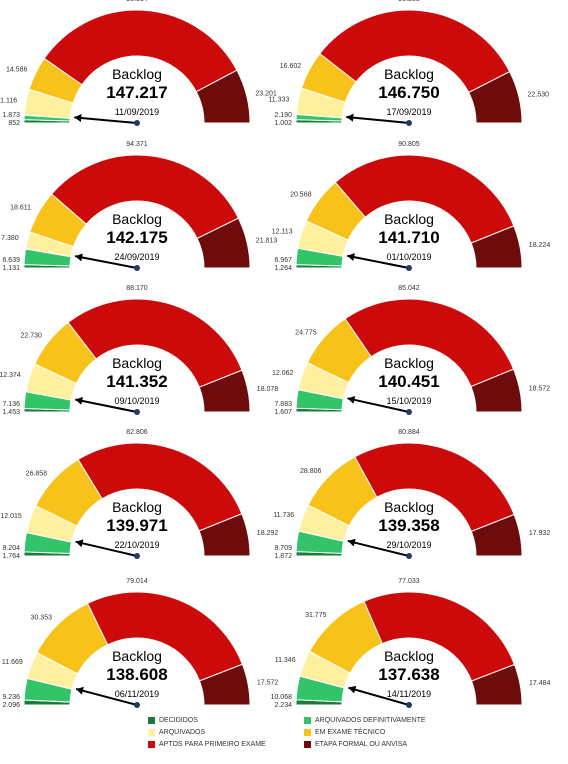 Image resolution: width=568 pixels, height=764 pixels. What do you see at coordinates (136, 545) in the screenshot?
I see `gauge-date: 22/10/2019` at bounding box center [136, 545].